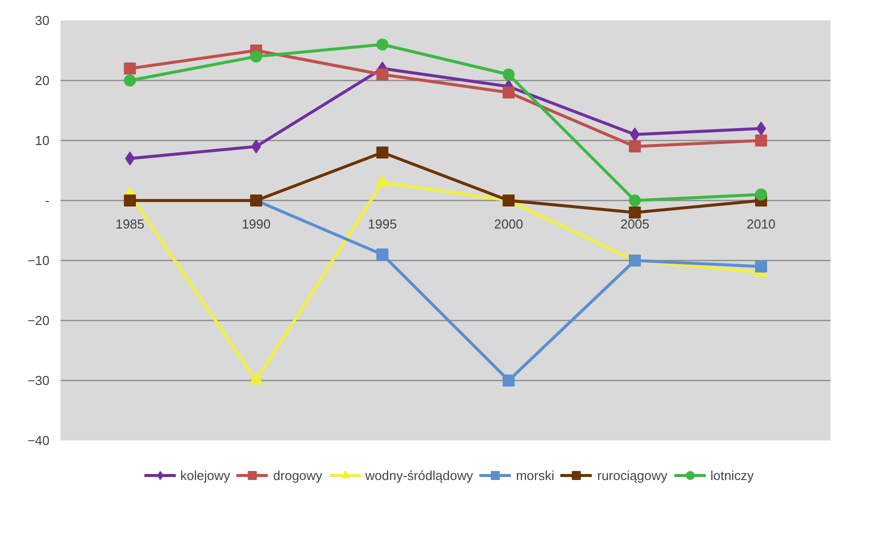  I want to click on legend-label: rurociągowy, so click(632, 475).